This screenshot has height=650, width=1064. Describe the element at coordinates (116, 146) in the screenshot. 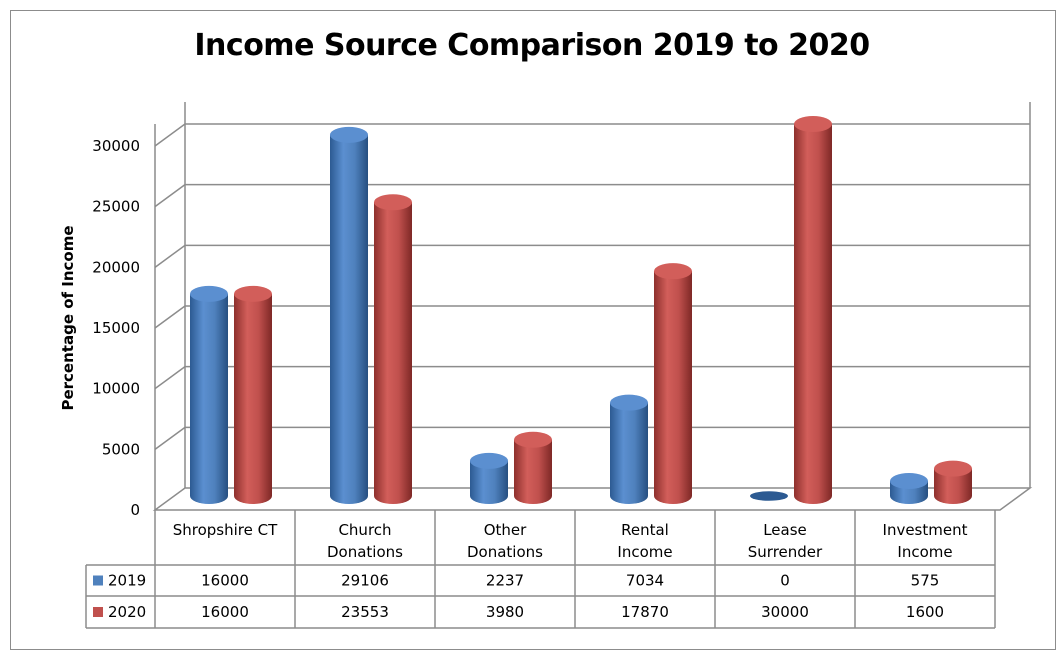

I see `y-tick-label: 30000` at that location.